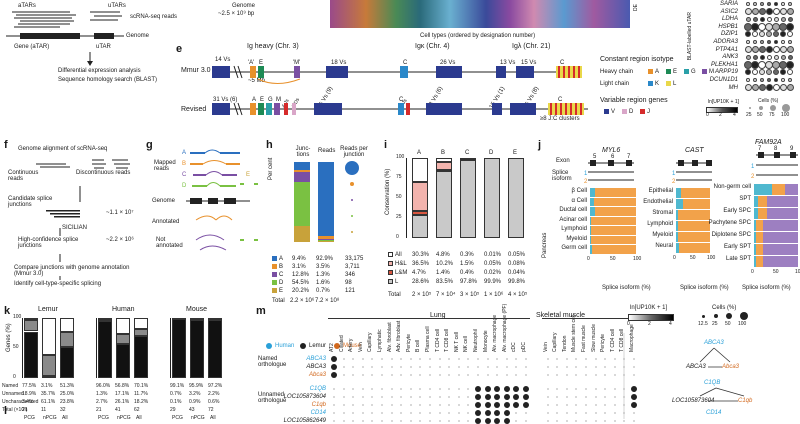  What do you see at coordinates (323, 291) in the screenshot?
I see `h-row-reads: 0.7%` at bounding box center [323, 291].